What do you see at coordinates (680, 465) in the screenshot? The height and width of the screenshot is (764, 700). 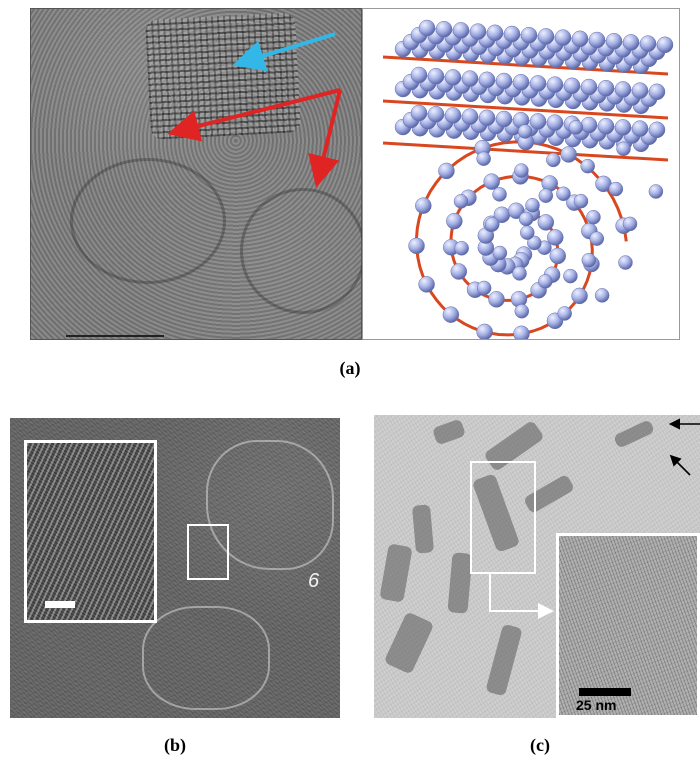 I see `black-arrow` at bounding box center [680, 465].